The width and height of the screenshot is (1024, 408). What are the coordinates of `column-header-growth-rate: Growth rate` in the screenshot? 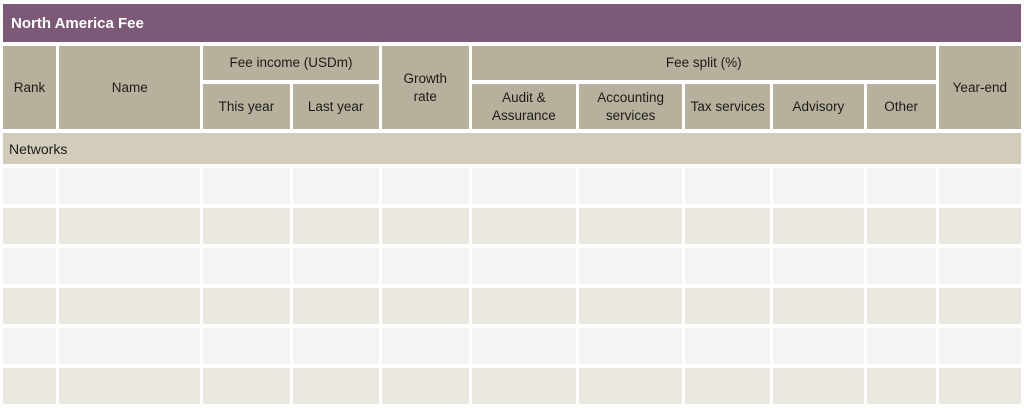 It's located at (425, 87).